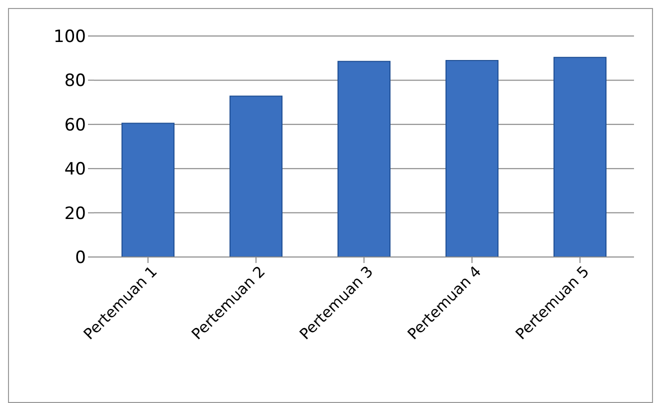  What do you see at coordinates (75, 125) in the screenshot?
I see `y-tick-label: 60` at bounding box center [75, 125].